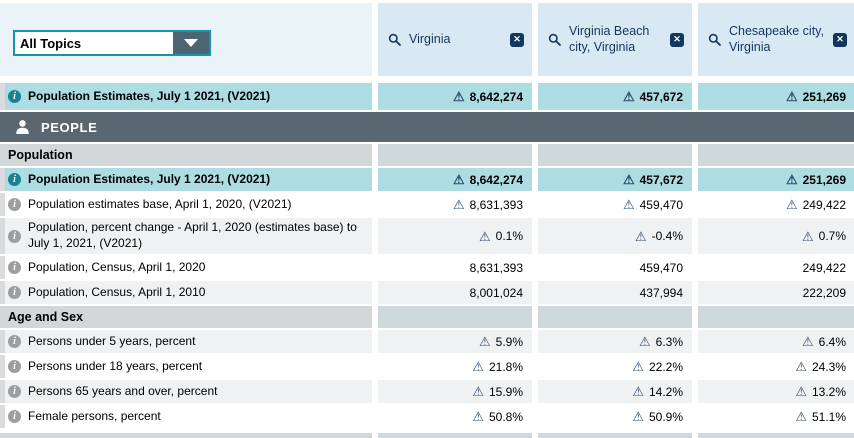 The width and height of the screenshot is (854, 438). I want to click on value-cell: 8,001,024, so click(455, 292).